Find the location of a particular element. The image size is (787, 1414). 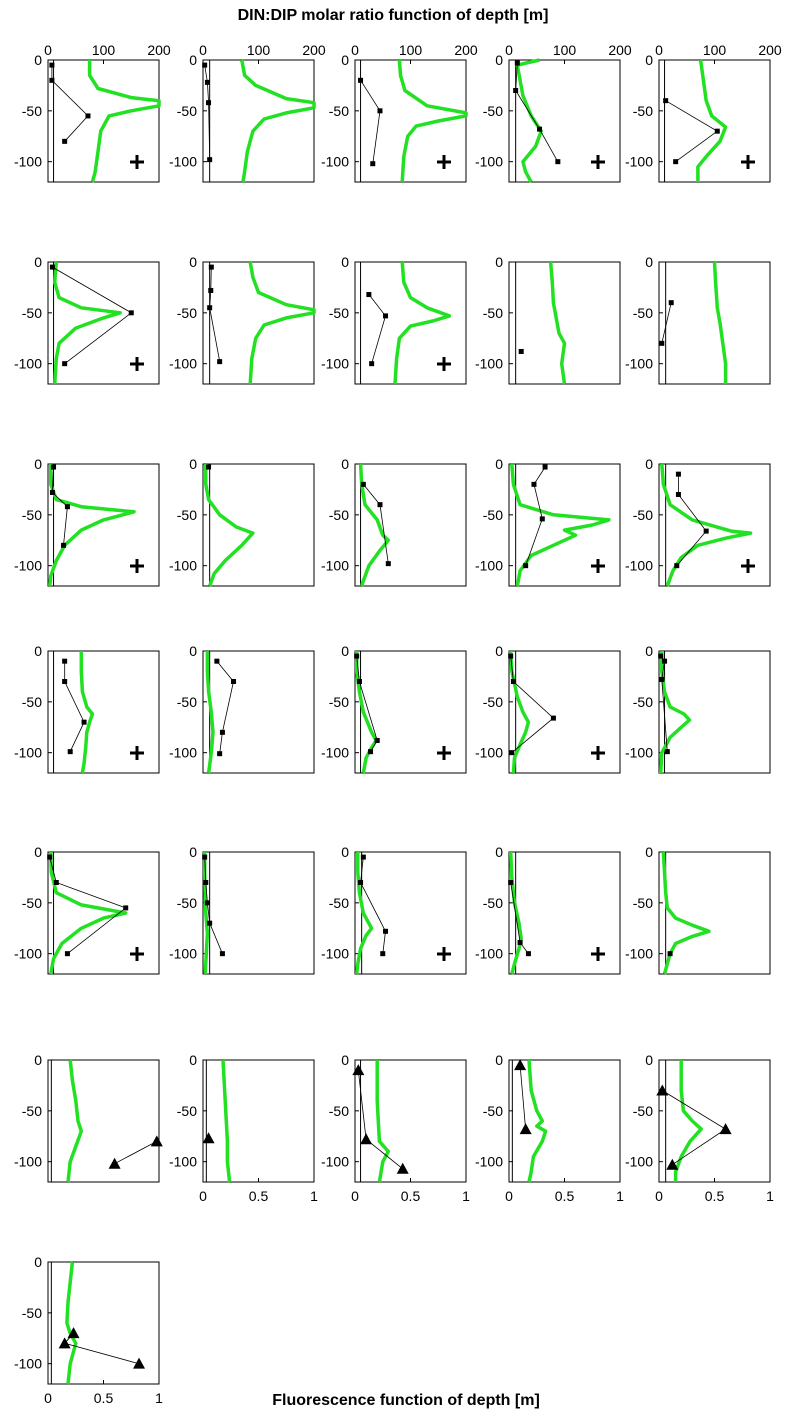

panel-26: 0 -50 -100 is located at coordinates (88, 1117).